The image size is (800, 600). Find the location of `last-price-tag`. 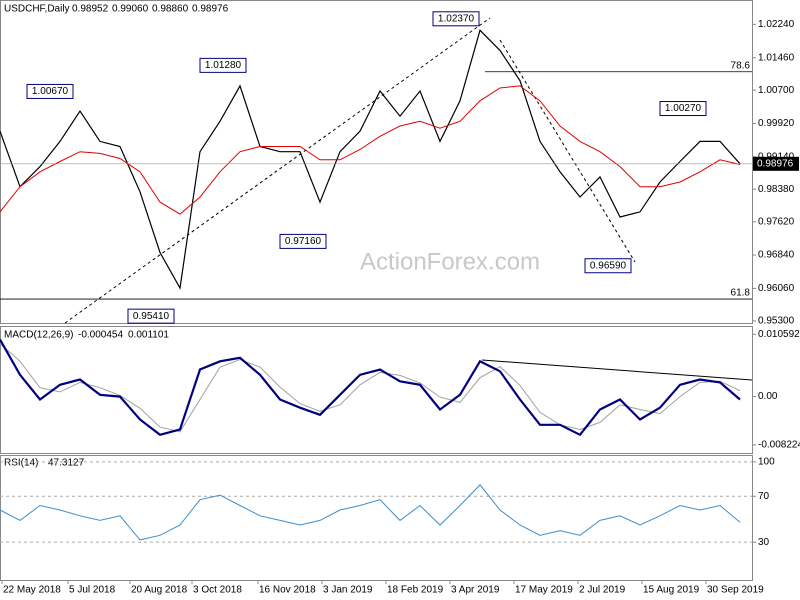

last-price-tag is located at coordinates (776, 163).